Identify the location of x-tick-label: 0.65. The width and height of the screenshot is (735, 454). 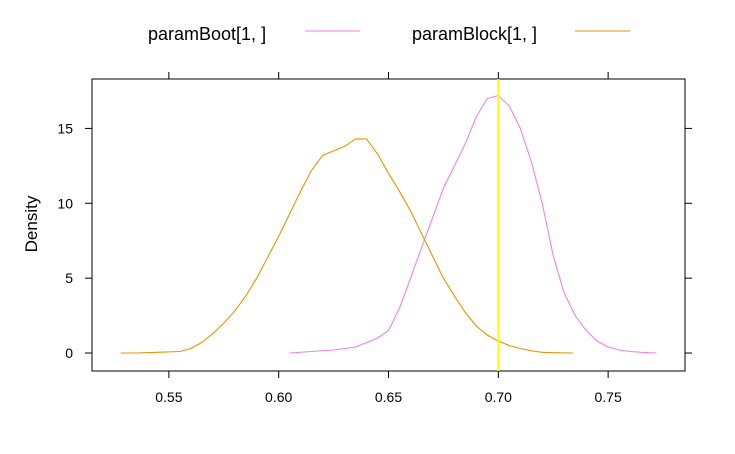
(388, 397).